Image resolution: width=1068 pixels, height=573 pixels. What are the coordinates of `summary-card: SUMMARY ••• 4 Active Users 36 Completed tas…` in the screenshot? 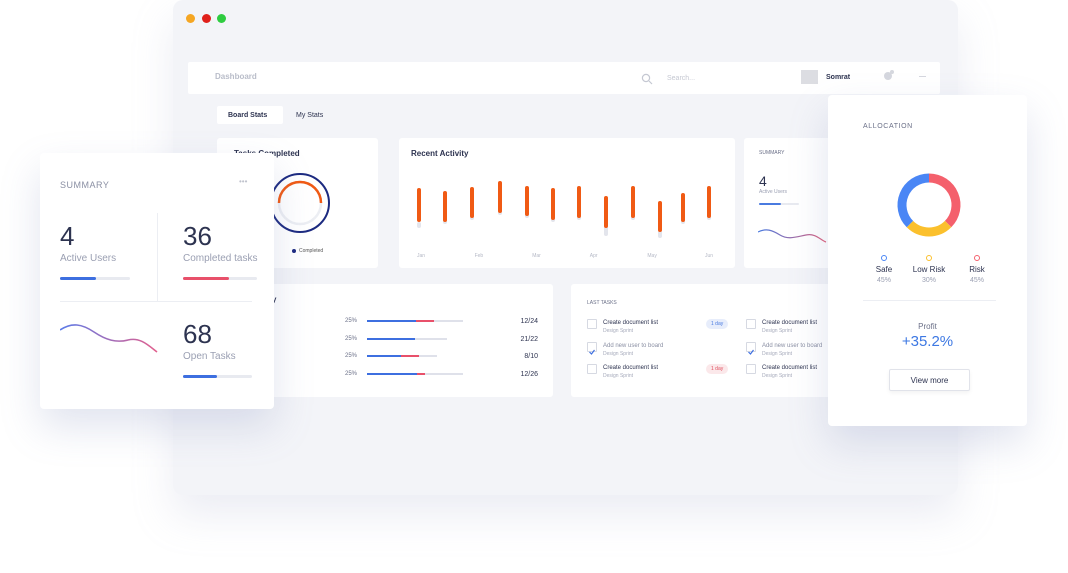 It's located at (157, 281).